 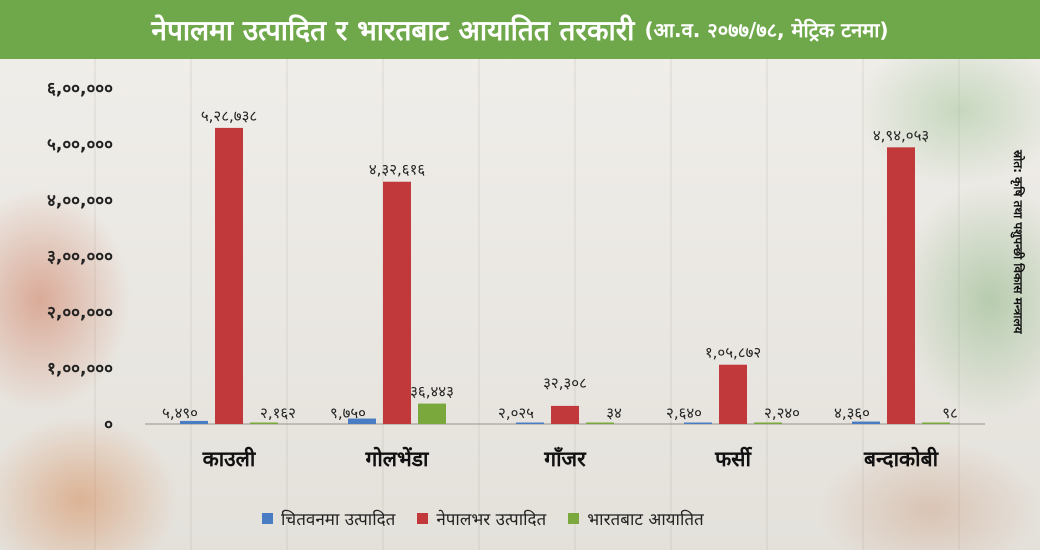 What do you see at coordinates (229, 458) in the screenshot?
I see `category-label: काउली` at bounding box center [229, 458].